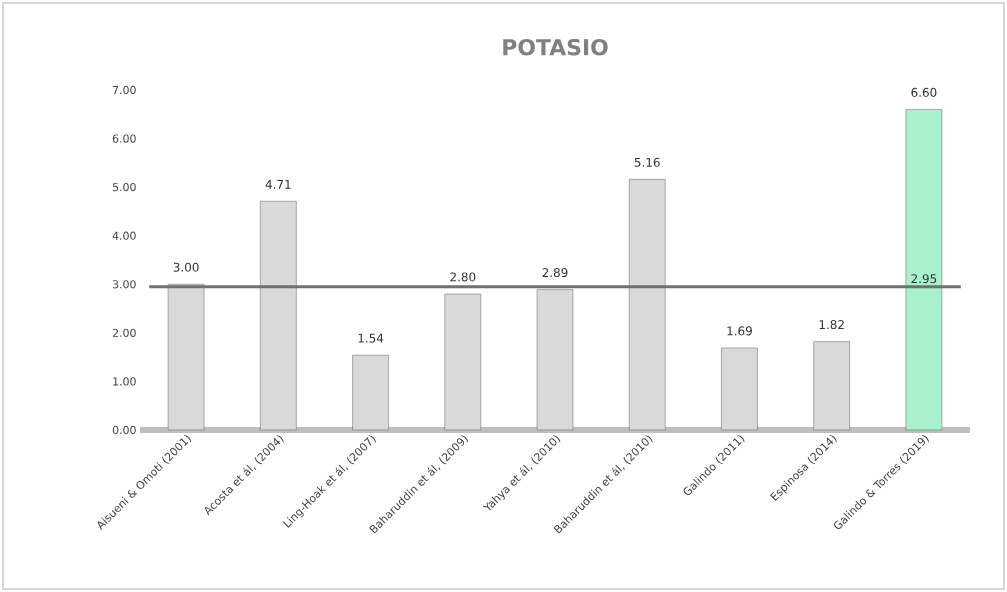  I want to click on y-tick-label: 5.00, so click(124, 187).